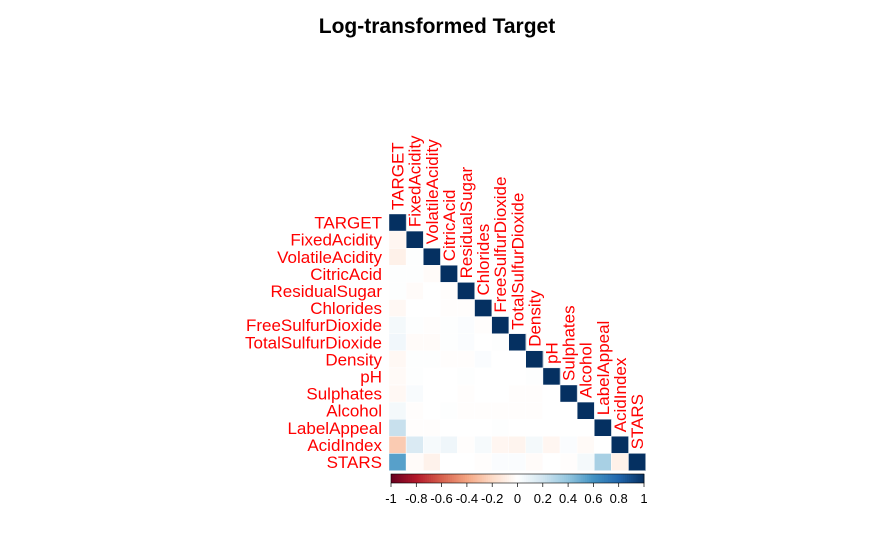  I want to click on cell-TotalSulfurDioxide-VolatileAcidity, so click(432, 342).